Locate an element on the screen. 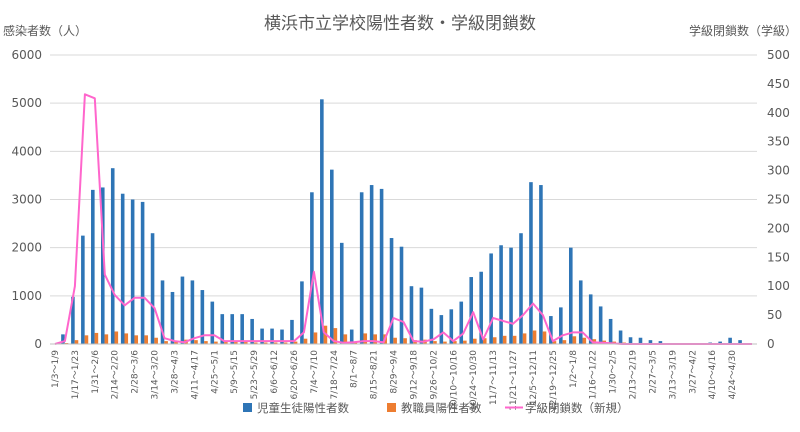  x-tick-label: 1/31～2/6 is located at coordinates (96, 372).